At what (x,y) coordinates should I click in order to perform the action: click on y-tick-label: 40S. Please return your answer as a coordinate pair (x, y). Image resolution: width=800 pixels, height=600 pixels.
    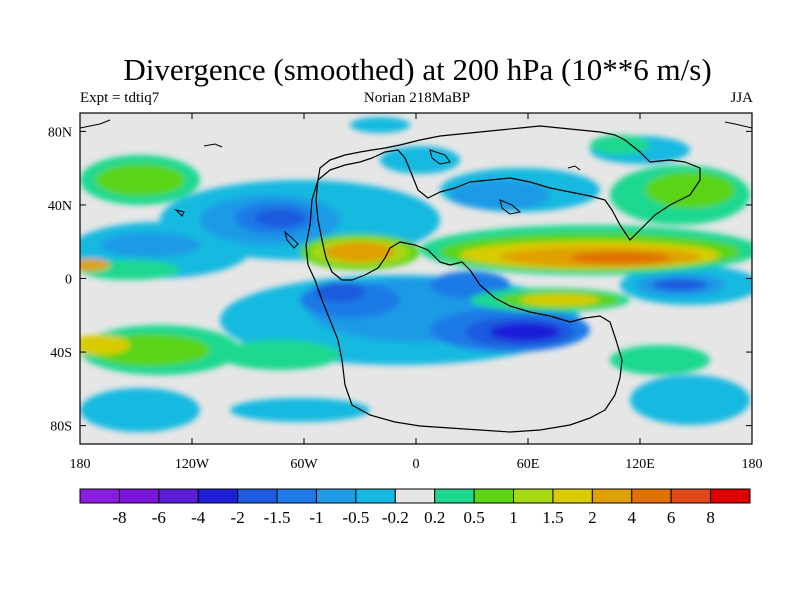
    Looking at the image, I should click on (61, 353).